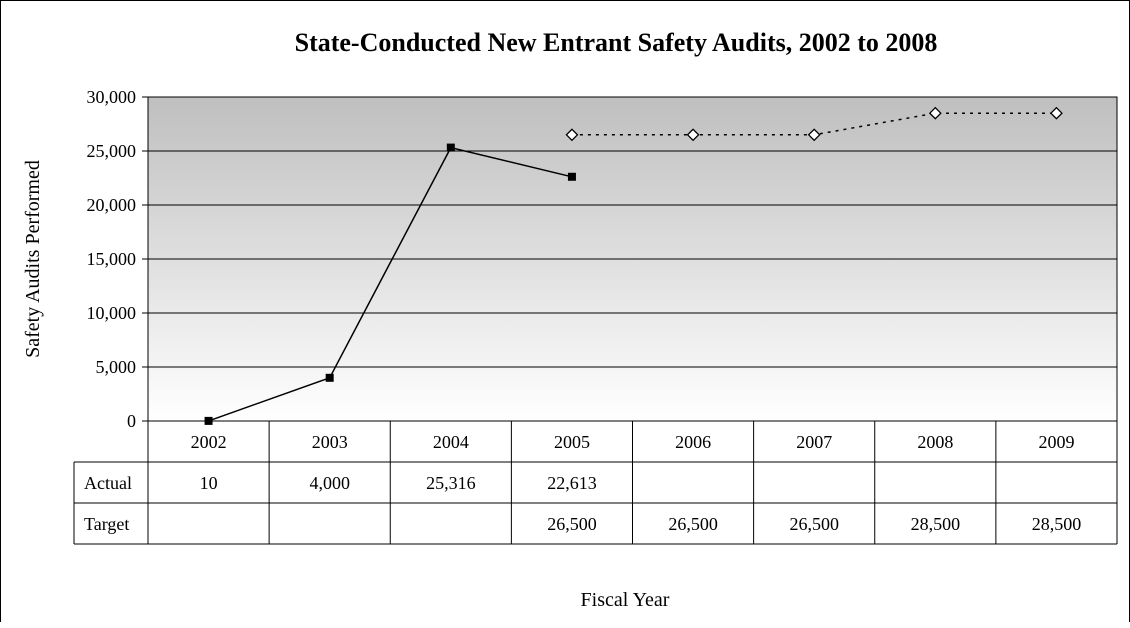 The width and height of the screenshot is (1130, 628). Describe the element at coordinates (112, 205) in the screenshot. I see `y-tick-label: 20,000` at that location.